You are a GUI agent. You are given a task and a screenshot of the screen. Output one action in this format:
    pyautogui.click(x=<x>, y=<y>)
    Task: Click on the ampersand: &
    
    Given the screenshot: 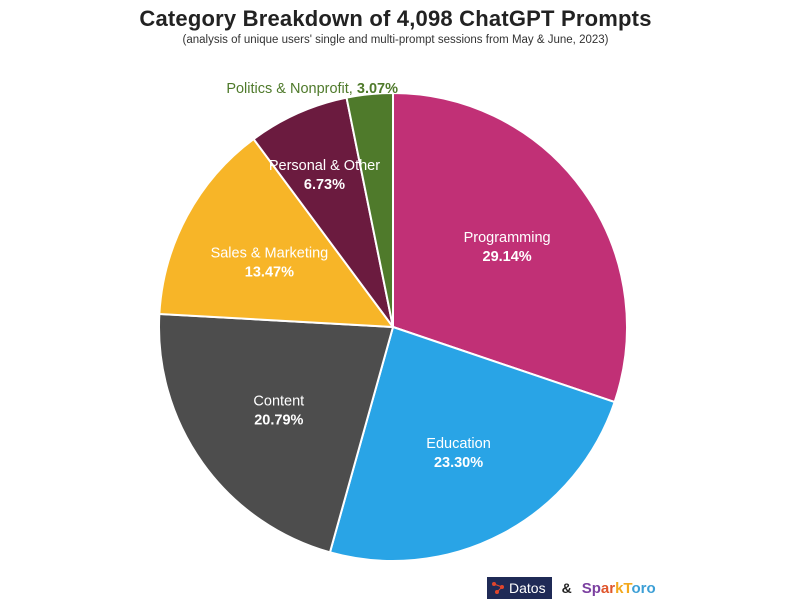 What is the action you would take?
    pyautogui.click(x=566, y=588)
    